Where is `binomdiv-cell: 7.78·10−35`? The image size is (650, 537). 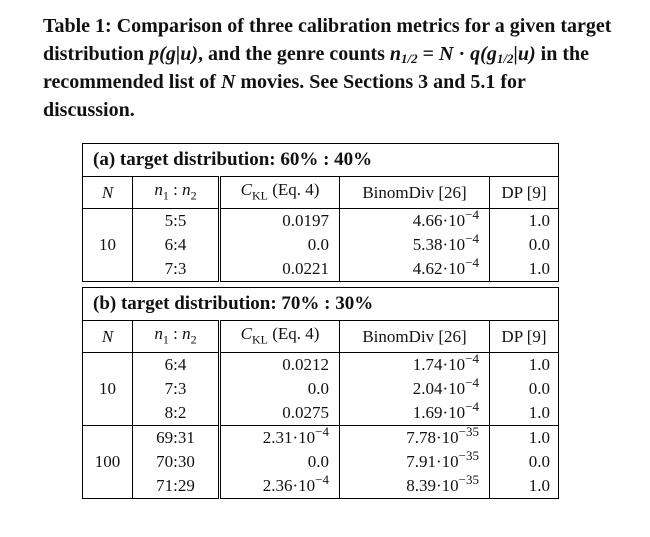
binomdiv-cell: 7.78·10−35 is located at coordinates (414, 437).